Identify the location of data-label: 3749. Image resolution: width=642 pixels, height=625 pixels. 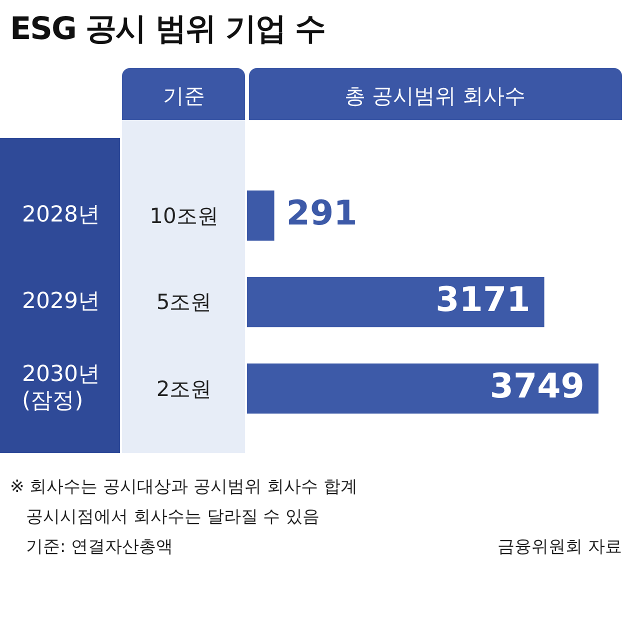
(537, 386).